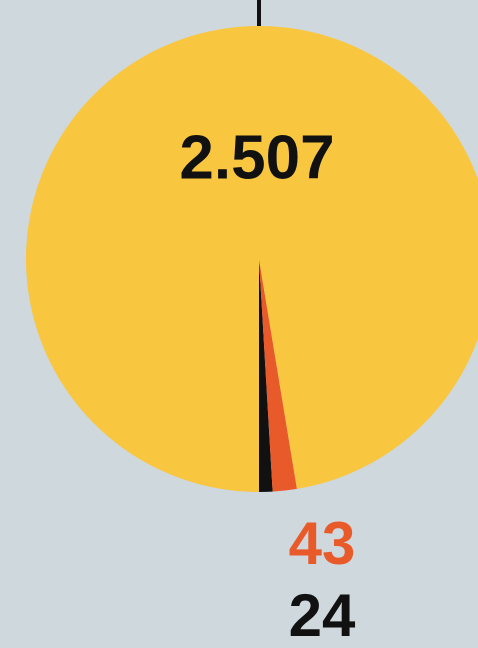 This screenshot has width=478, height=648. I want to click on value-label: 24, so click(322, 615).